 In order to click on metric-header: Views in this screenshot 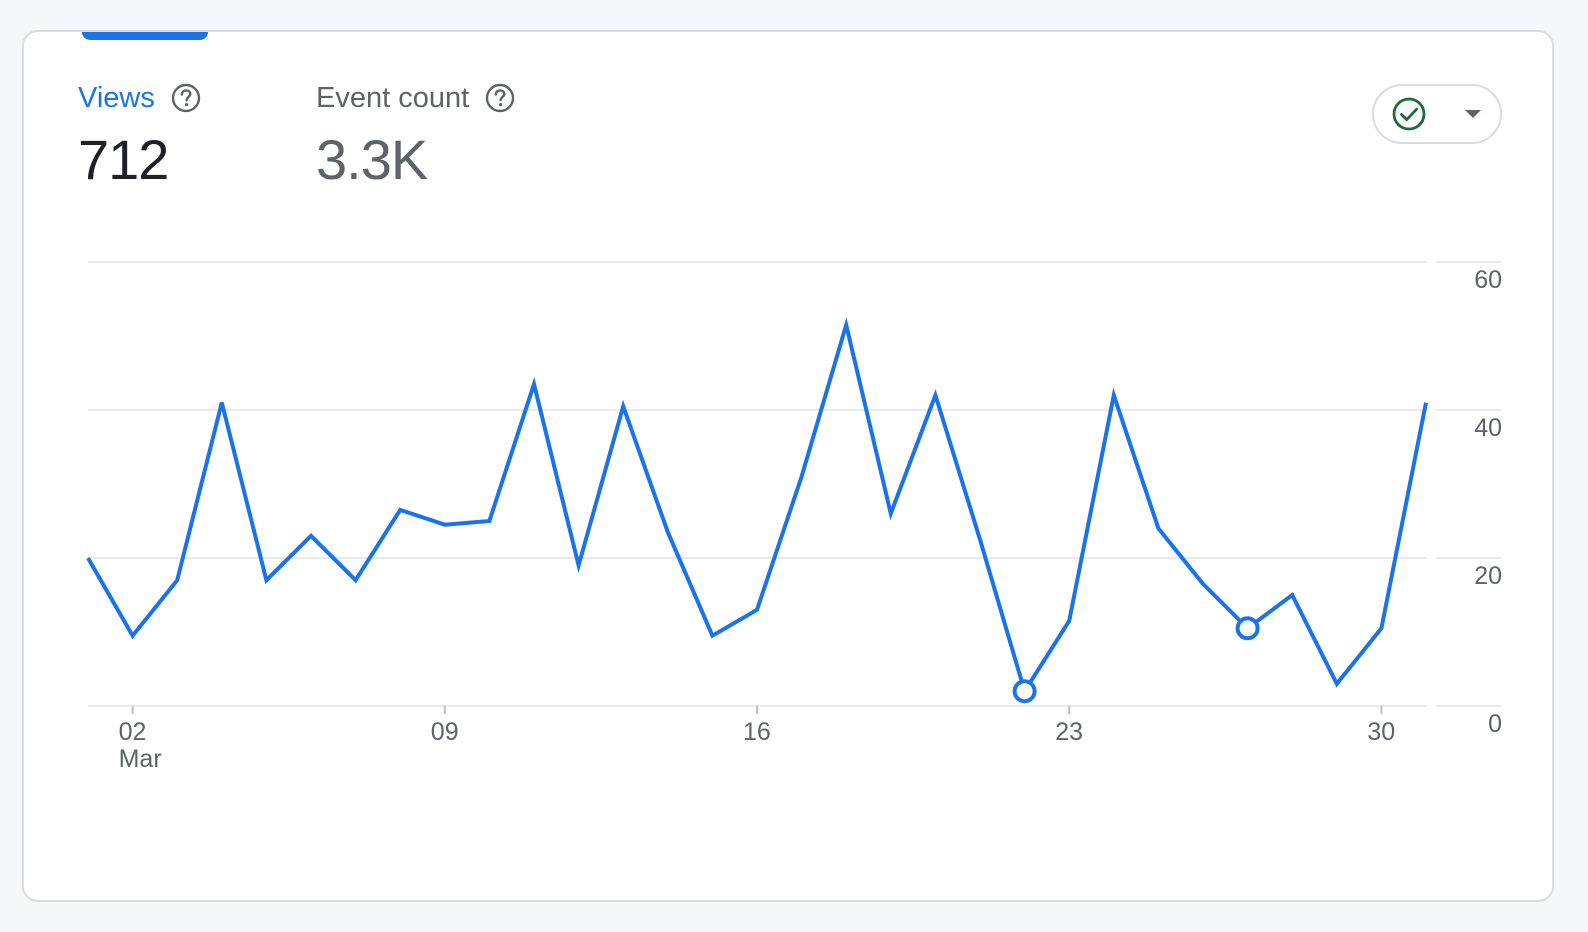, I will do `click(139, 98)`.